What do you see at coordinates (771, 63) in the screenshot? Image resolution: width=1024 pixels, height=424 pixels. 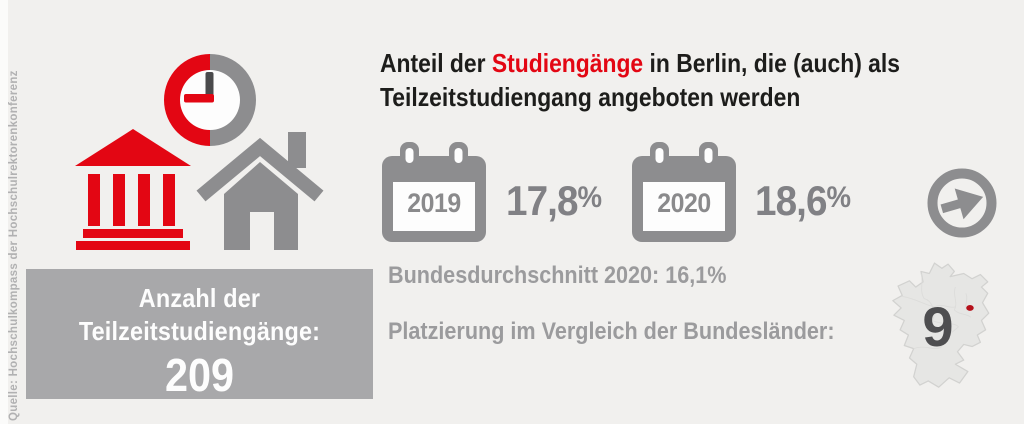 I see `title-part-suffix: in Berlin, die (auch) als` at bounding box center [771, 63].